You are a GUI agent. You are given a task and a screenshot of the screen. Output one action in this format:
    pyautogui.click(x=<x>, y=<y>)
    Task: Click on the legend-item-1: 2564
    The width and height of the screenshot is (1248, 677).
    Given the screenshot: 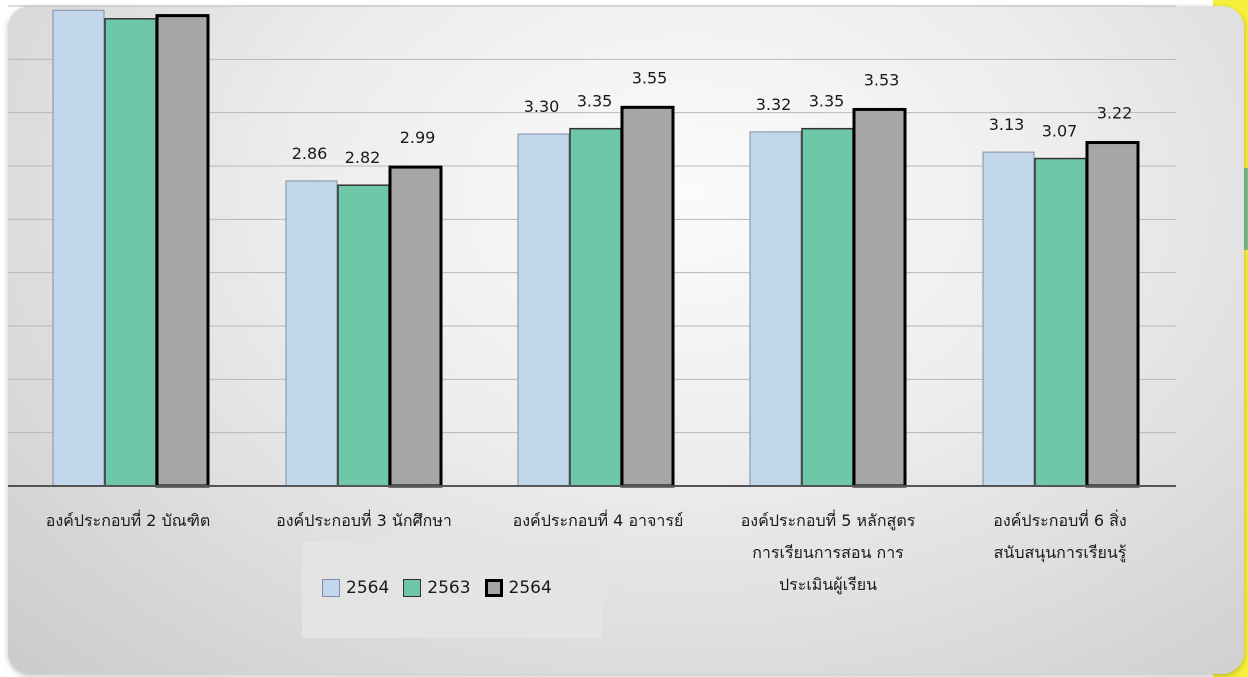 What is the action you would take?
    pyautogui.click(x=355, y=588)
    